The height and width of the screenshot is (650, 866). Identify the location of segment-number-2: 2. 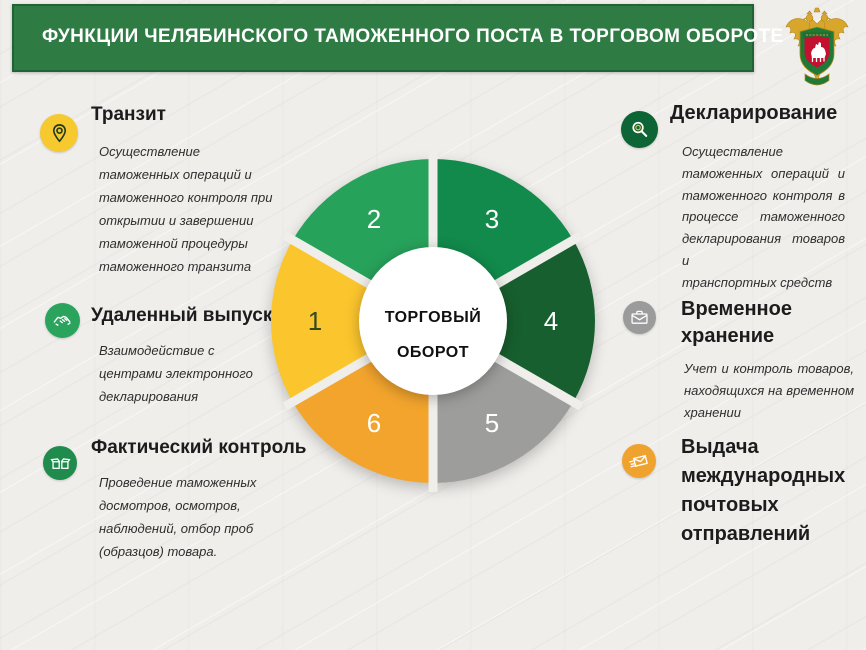
(374, 219).